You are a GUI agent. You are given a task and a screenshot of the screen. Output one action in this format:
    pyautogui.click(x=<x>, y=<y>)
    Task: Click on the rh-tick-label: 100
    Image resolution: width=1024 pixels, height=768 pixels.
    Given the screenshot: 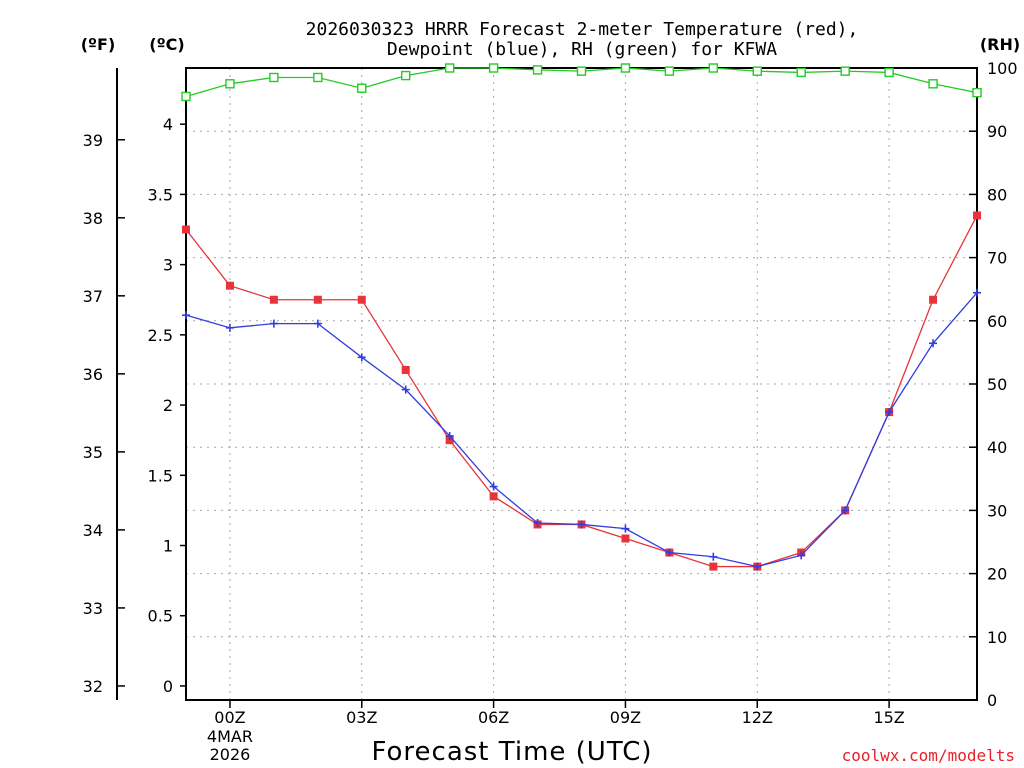 What is the action you would take?
    pyautogui.click(x=1002, y=68)
    